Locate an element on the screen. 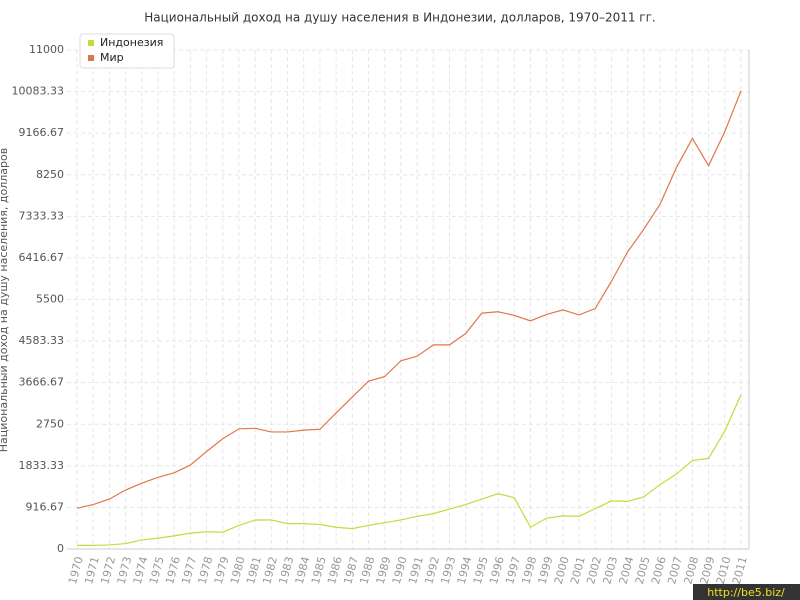 The width and height of the screenshot is (800, 600). y-tick-label: 10083.33 is located at coordinates (38, 91).